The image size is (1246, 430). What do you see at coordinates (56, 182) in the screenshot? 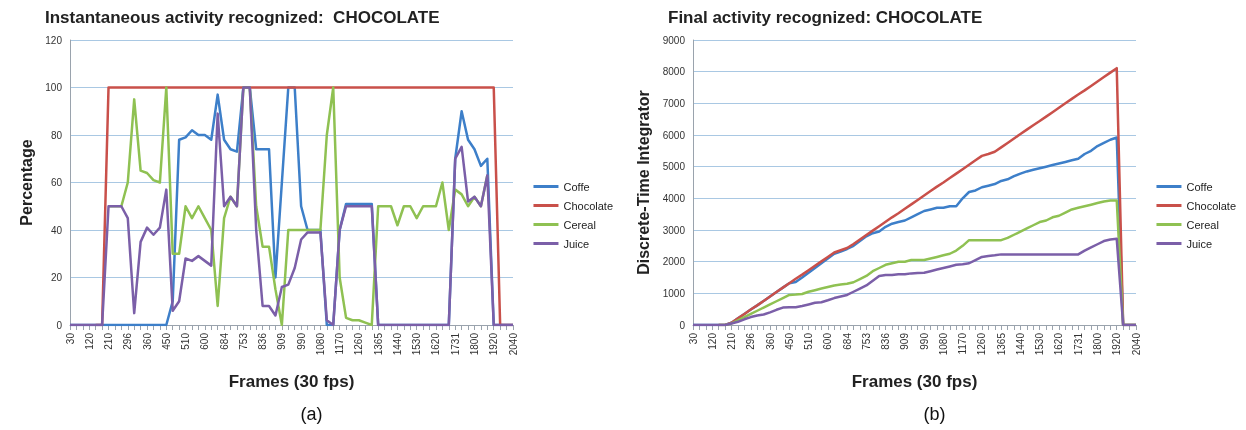
I see `y-tick-label: 60` at bounding box center [56, 182].